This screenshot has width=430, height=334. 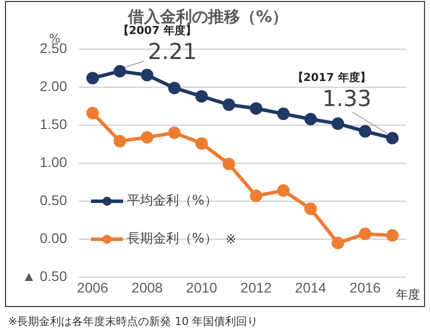 What do you see at coordinates (172, 201) in the screenshot?
I see `legend-label: 平均金利（%）` at bounding box center [172, 201].